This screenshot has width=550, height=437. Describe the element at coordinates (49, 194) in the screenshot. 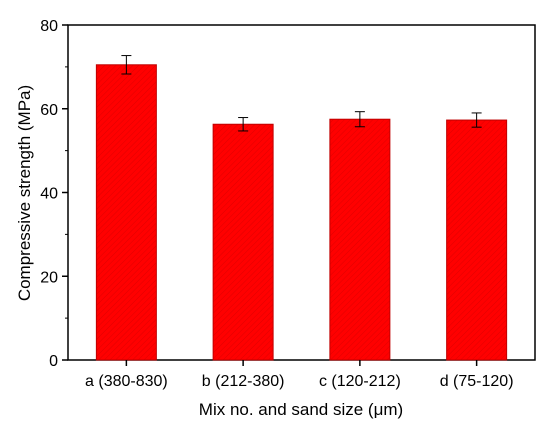

I see `y-tick-label-2: 40` at that location.